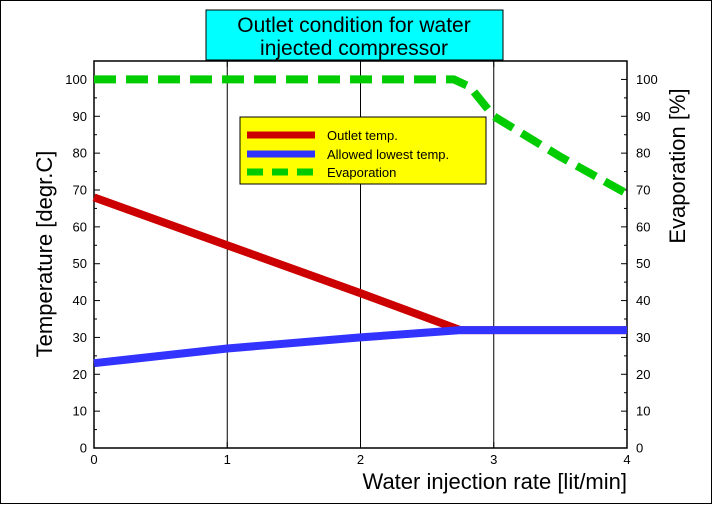  Describe the element at coordinates (44, 254) in the screenshot. I see `y-axis-left-title: Temperature [degr.C]` at that location.